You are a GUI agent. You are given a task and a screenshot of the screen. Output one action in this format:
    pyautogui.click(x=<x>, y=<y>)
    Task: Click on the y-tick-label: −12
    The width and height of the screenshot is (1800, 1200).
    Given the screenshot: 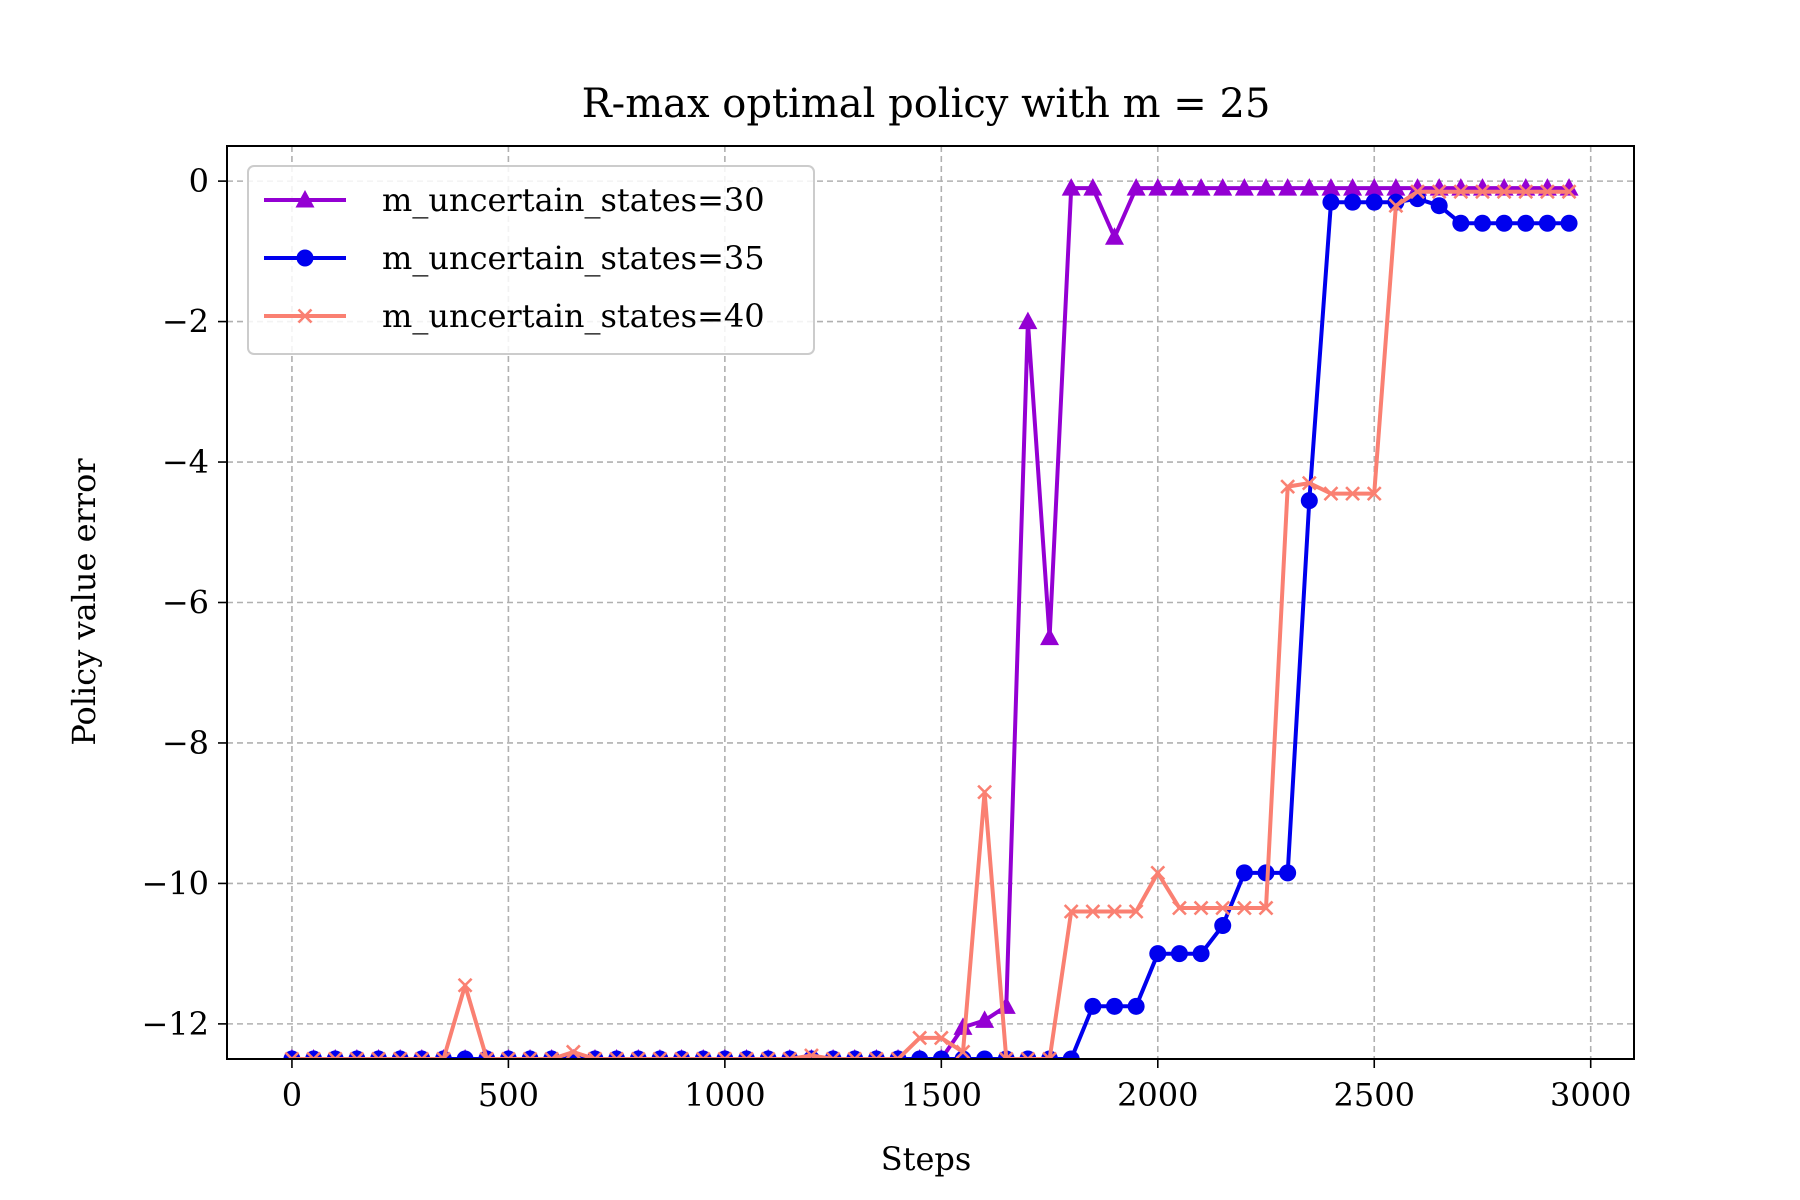 What is the action you would take?
    pyautogui.click(x=175, y=1024)
    